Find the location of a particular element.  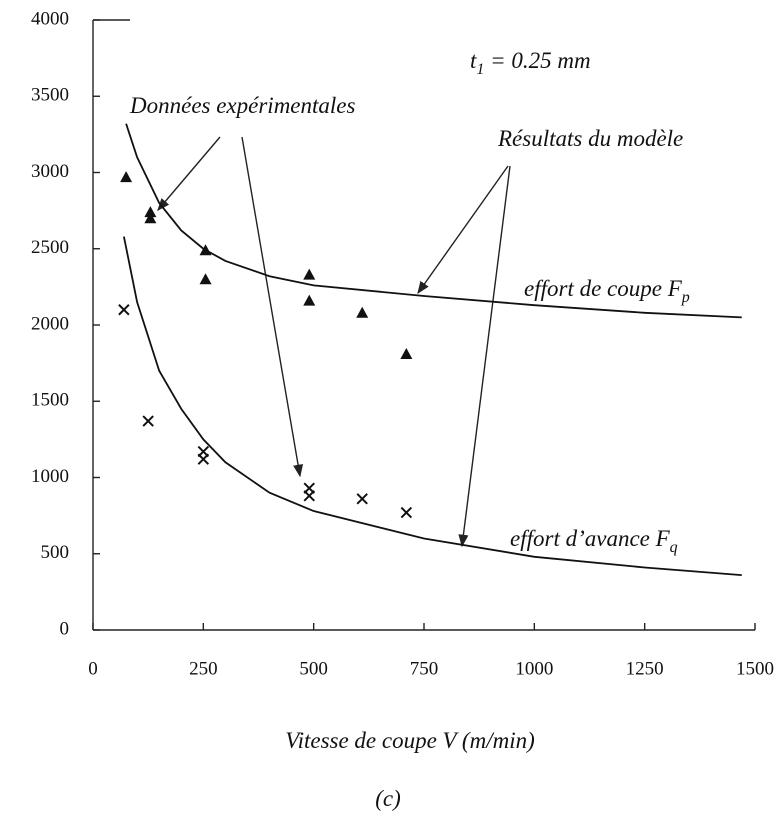

y-tick-label: 2500 is located at coordinates (50, 247).